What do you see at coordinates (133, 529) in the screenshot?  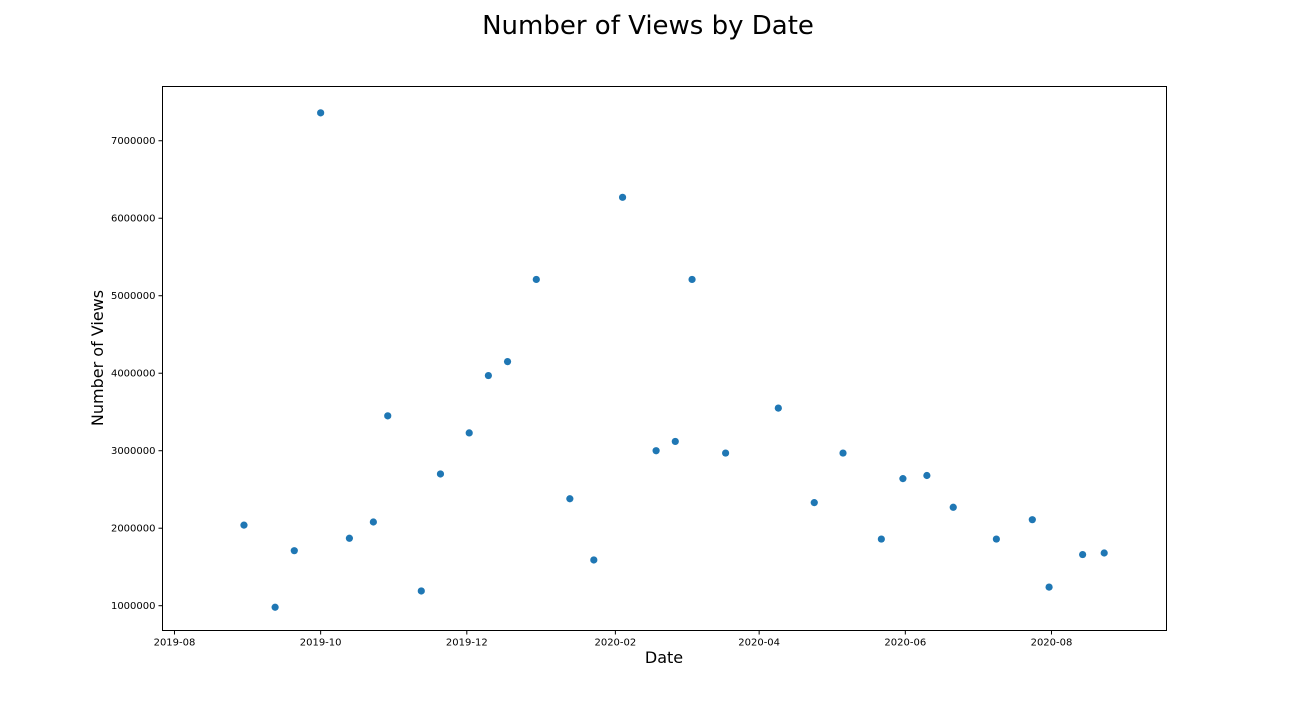 I see `y-tick-label: 2000000` at bounding box center [133, 529].